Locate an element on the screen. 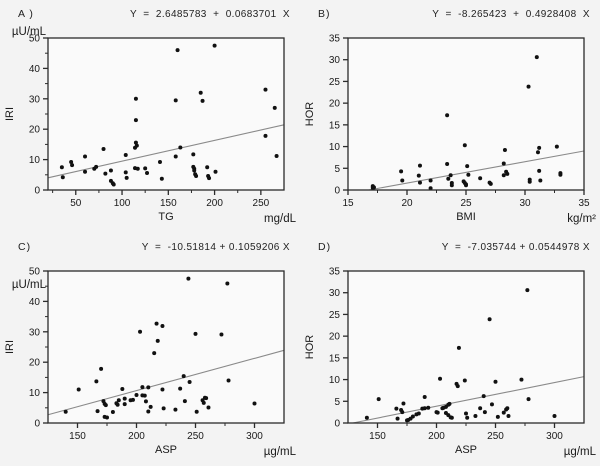 The width and height of the screenshot is (600, 466). x-axis-unit-label: µg/mL is located at coordinates (280, 452).